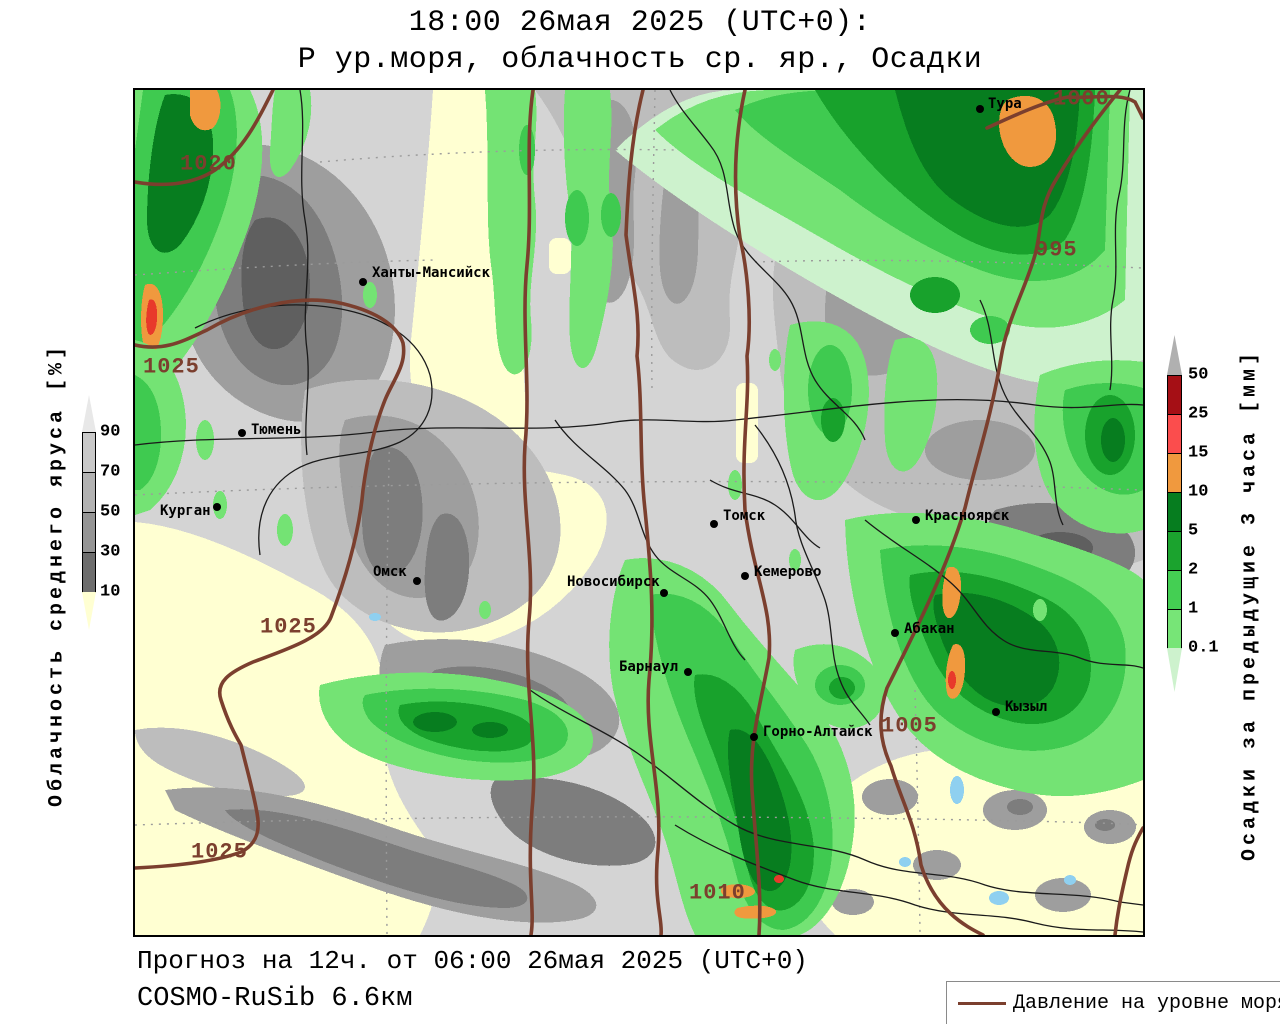  Describe the element at coordinates (1146, 1003) in the screenshot. I see `pressure-legend-label: Давление на уровне моря` at that location.